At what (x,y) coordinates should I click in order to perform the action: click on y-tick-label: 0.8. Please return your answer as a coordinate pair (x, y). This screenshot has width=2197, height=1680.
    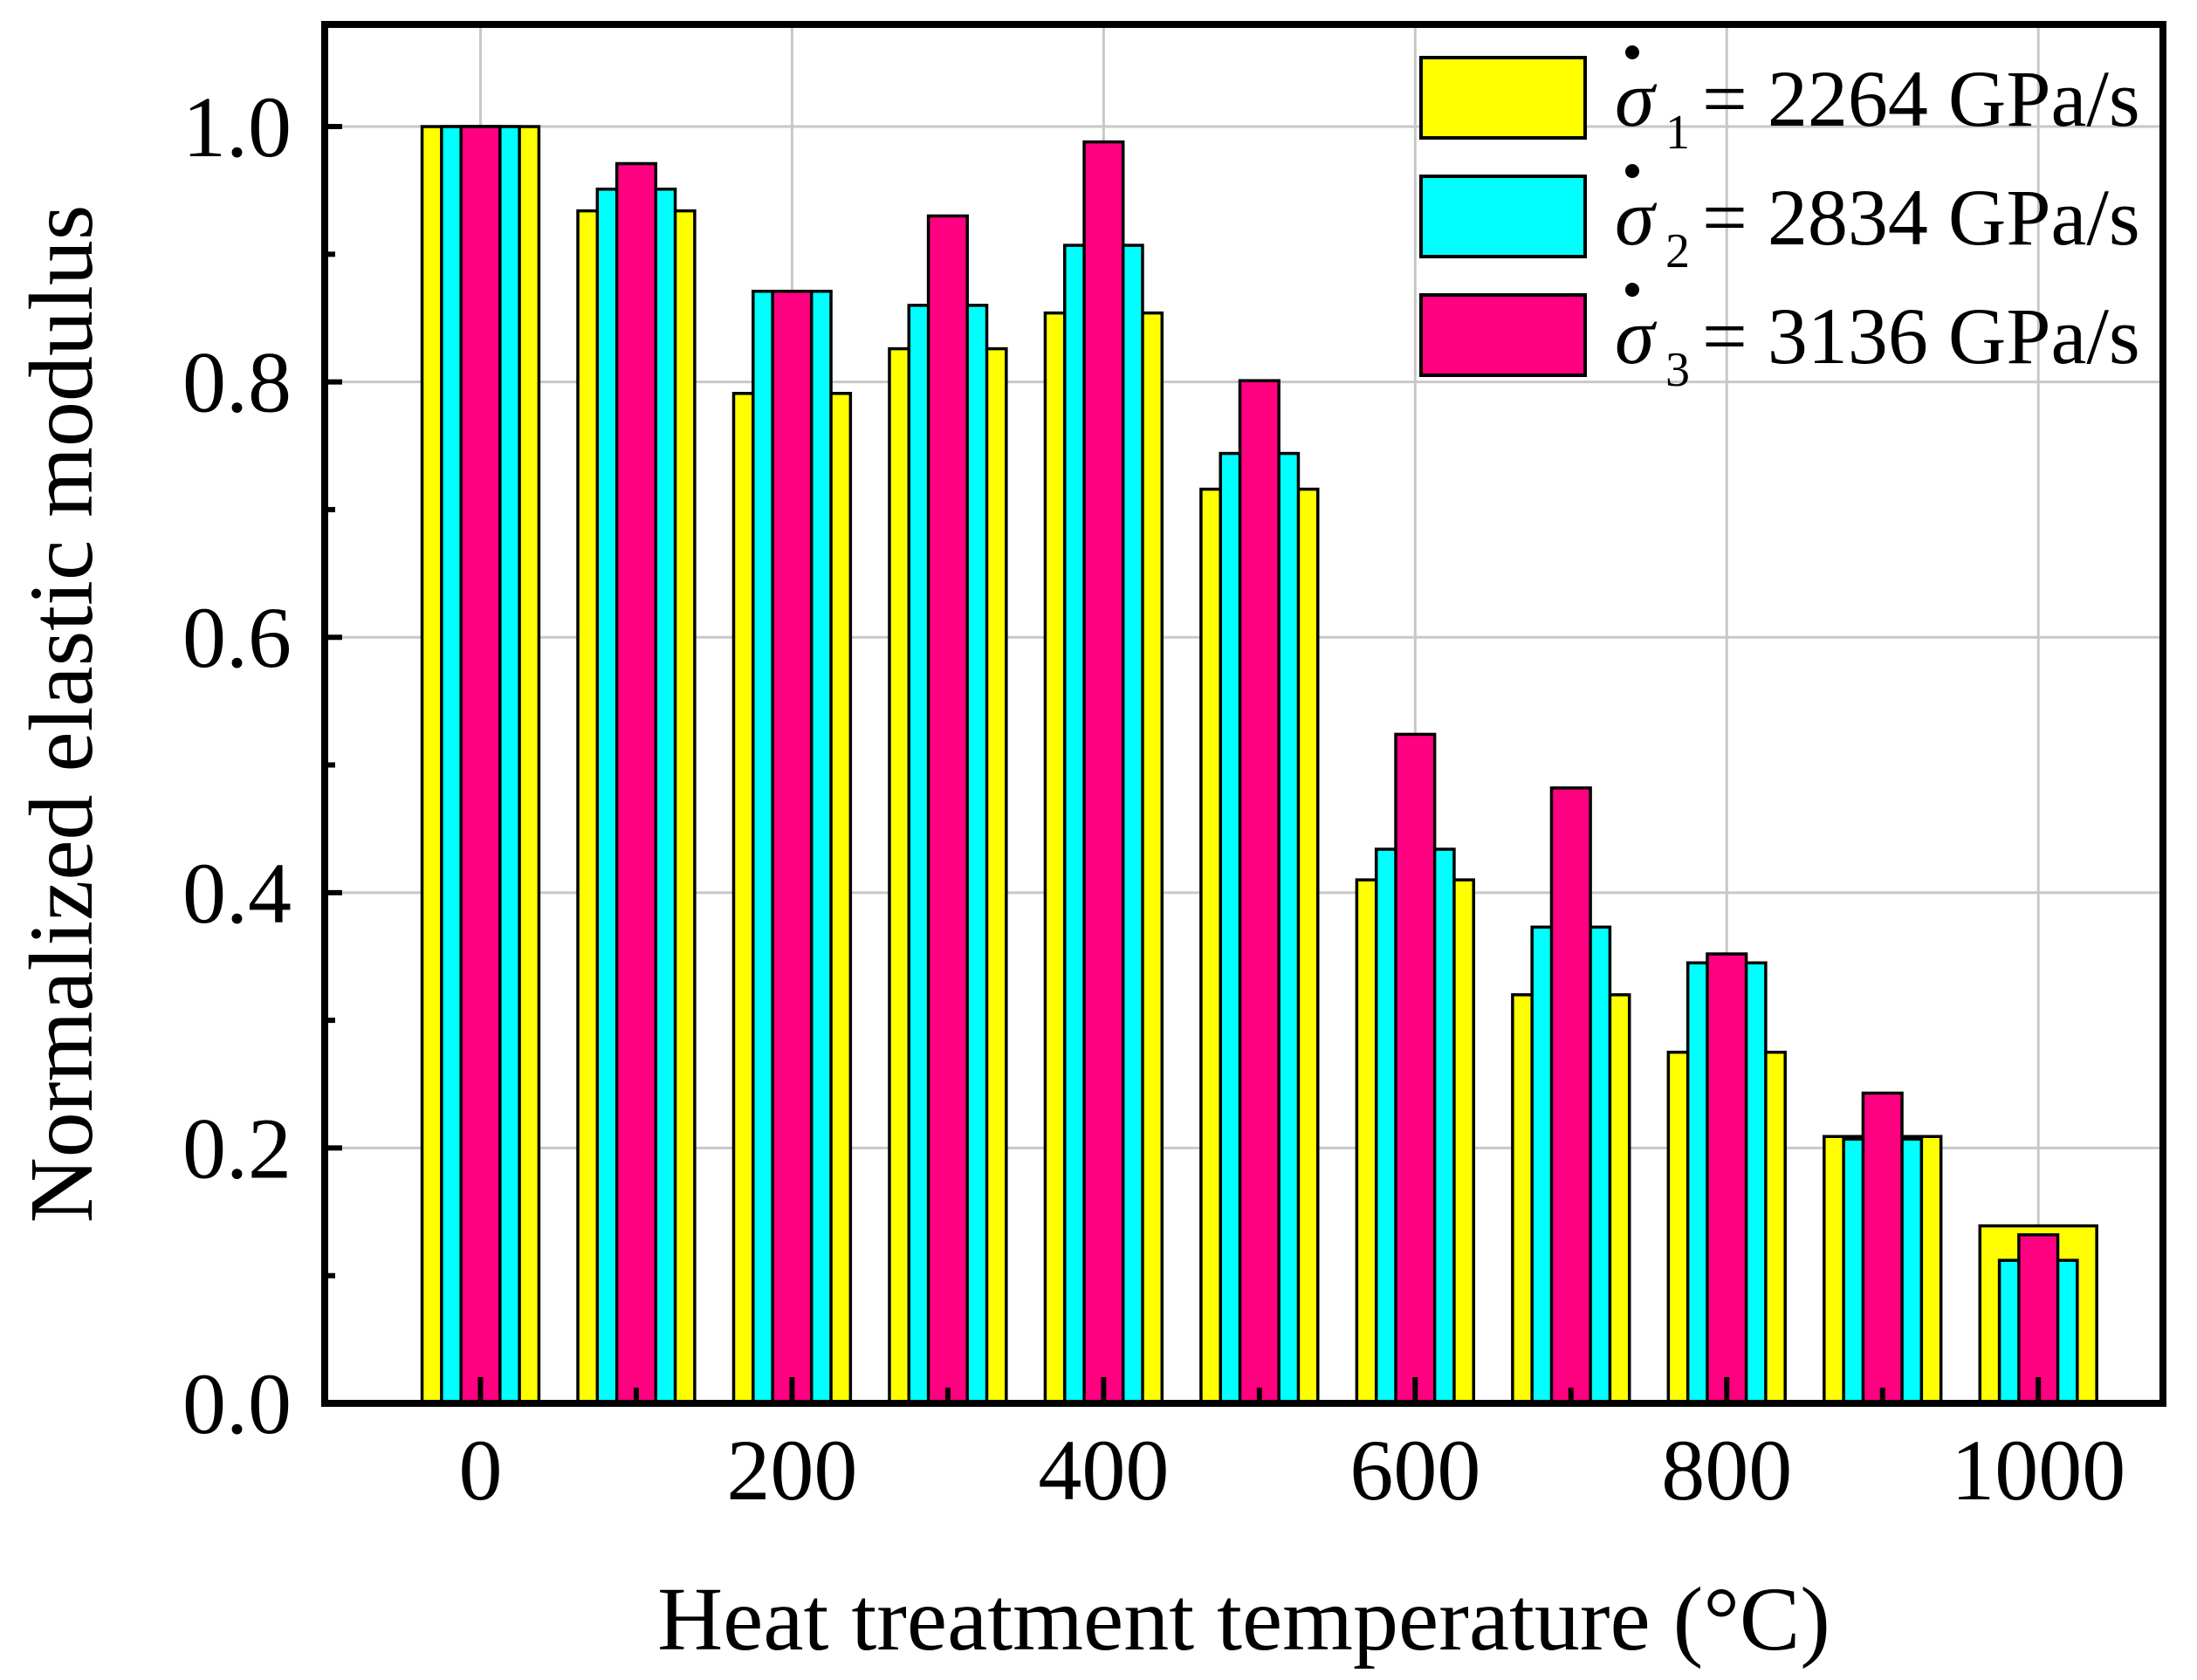
    Looking at the image, I should click on (237, 382).